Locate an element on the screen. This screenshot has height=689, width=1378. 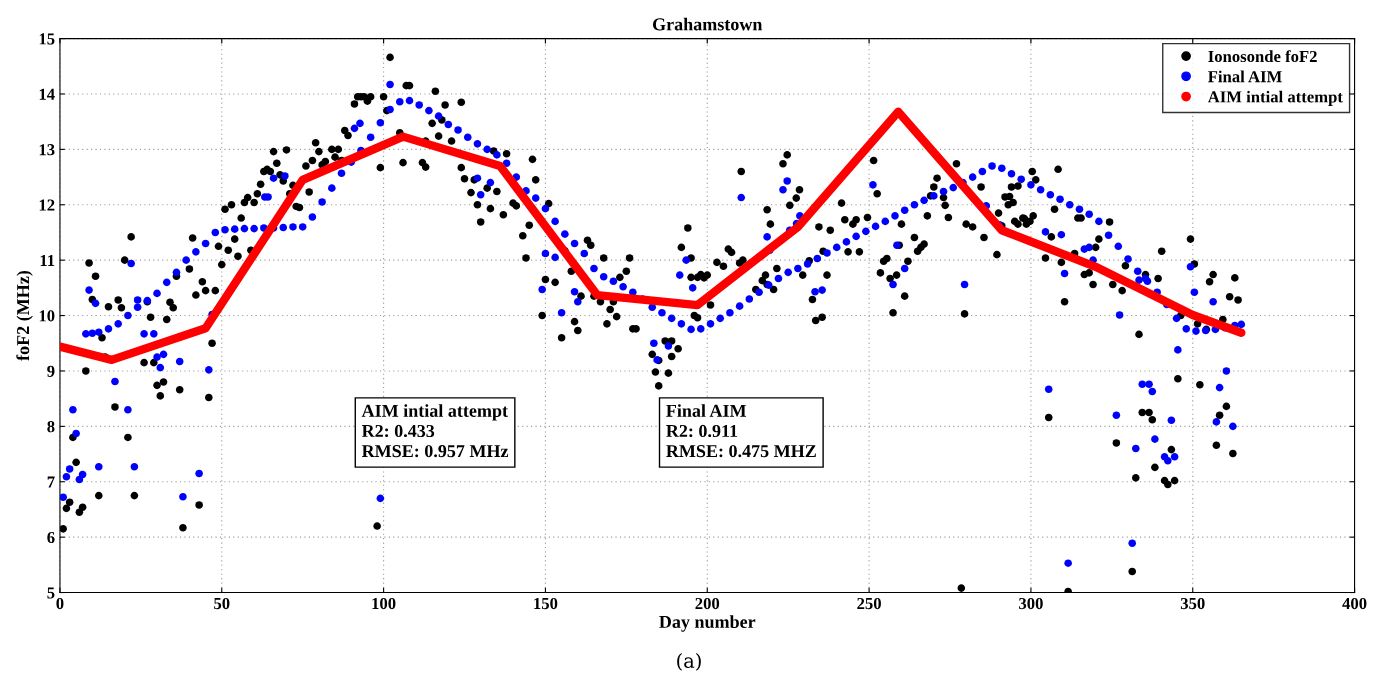
annotation: AIM intial attempt R2: 0.433 RMSE: 0.957 MHz is located at coordinates (435, 431).